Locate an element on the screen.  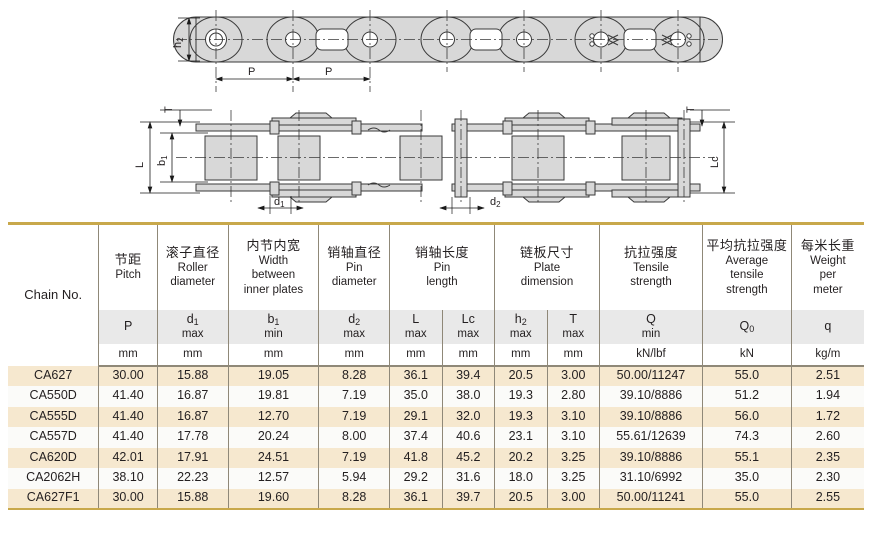
header-symbol-d1: d1 max is located at coordinates (192, 326).